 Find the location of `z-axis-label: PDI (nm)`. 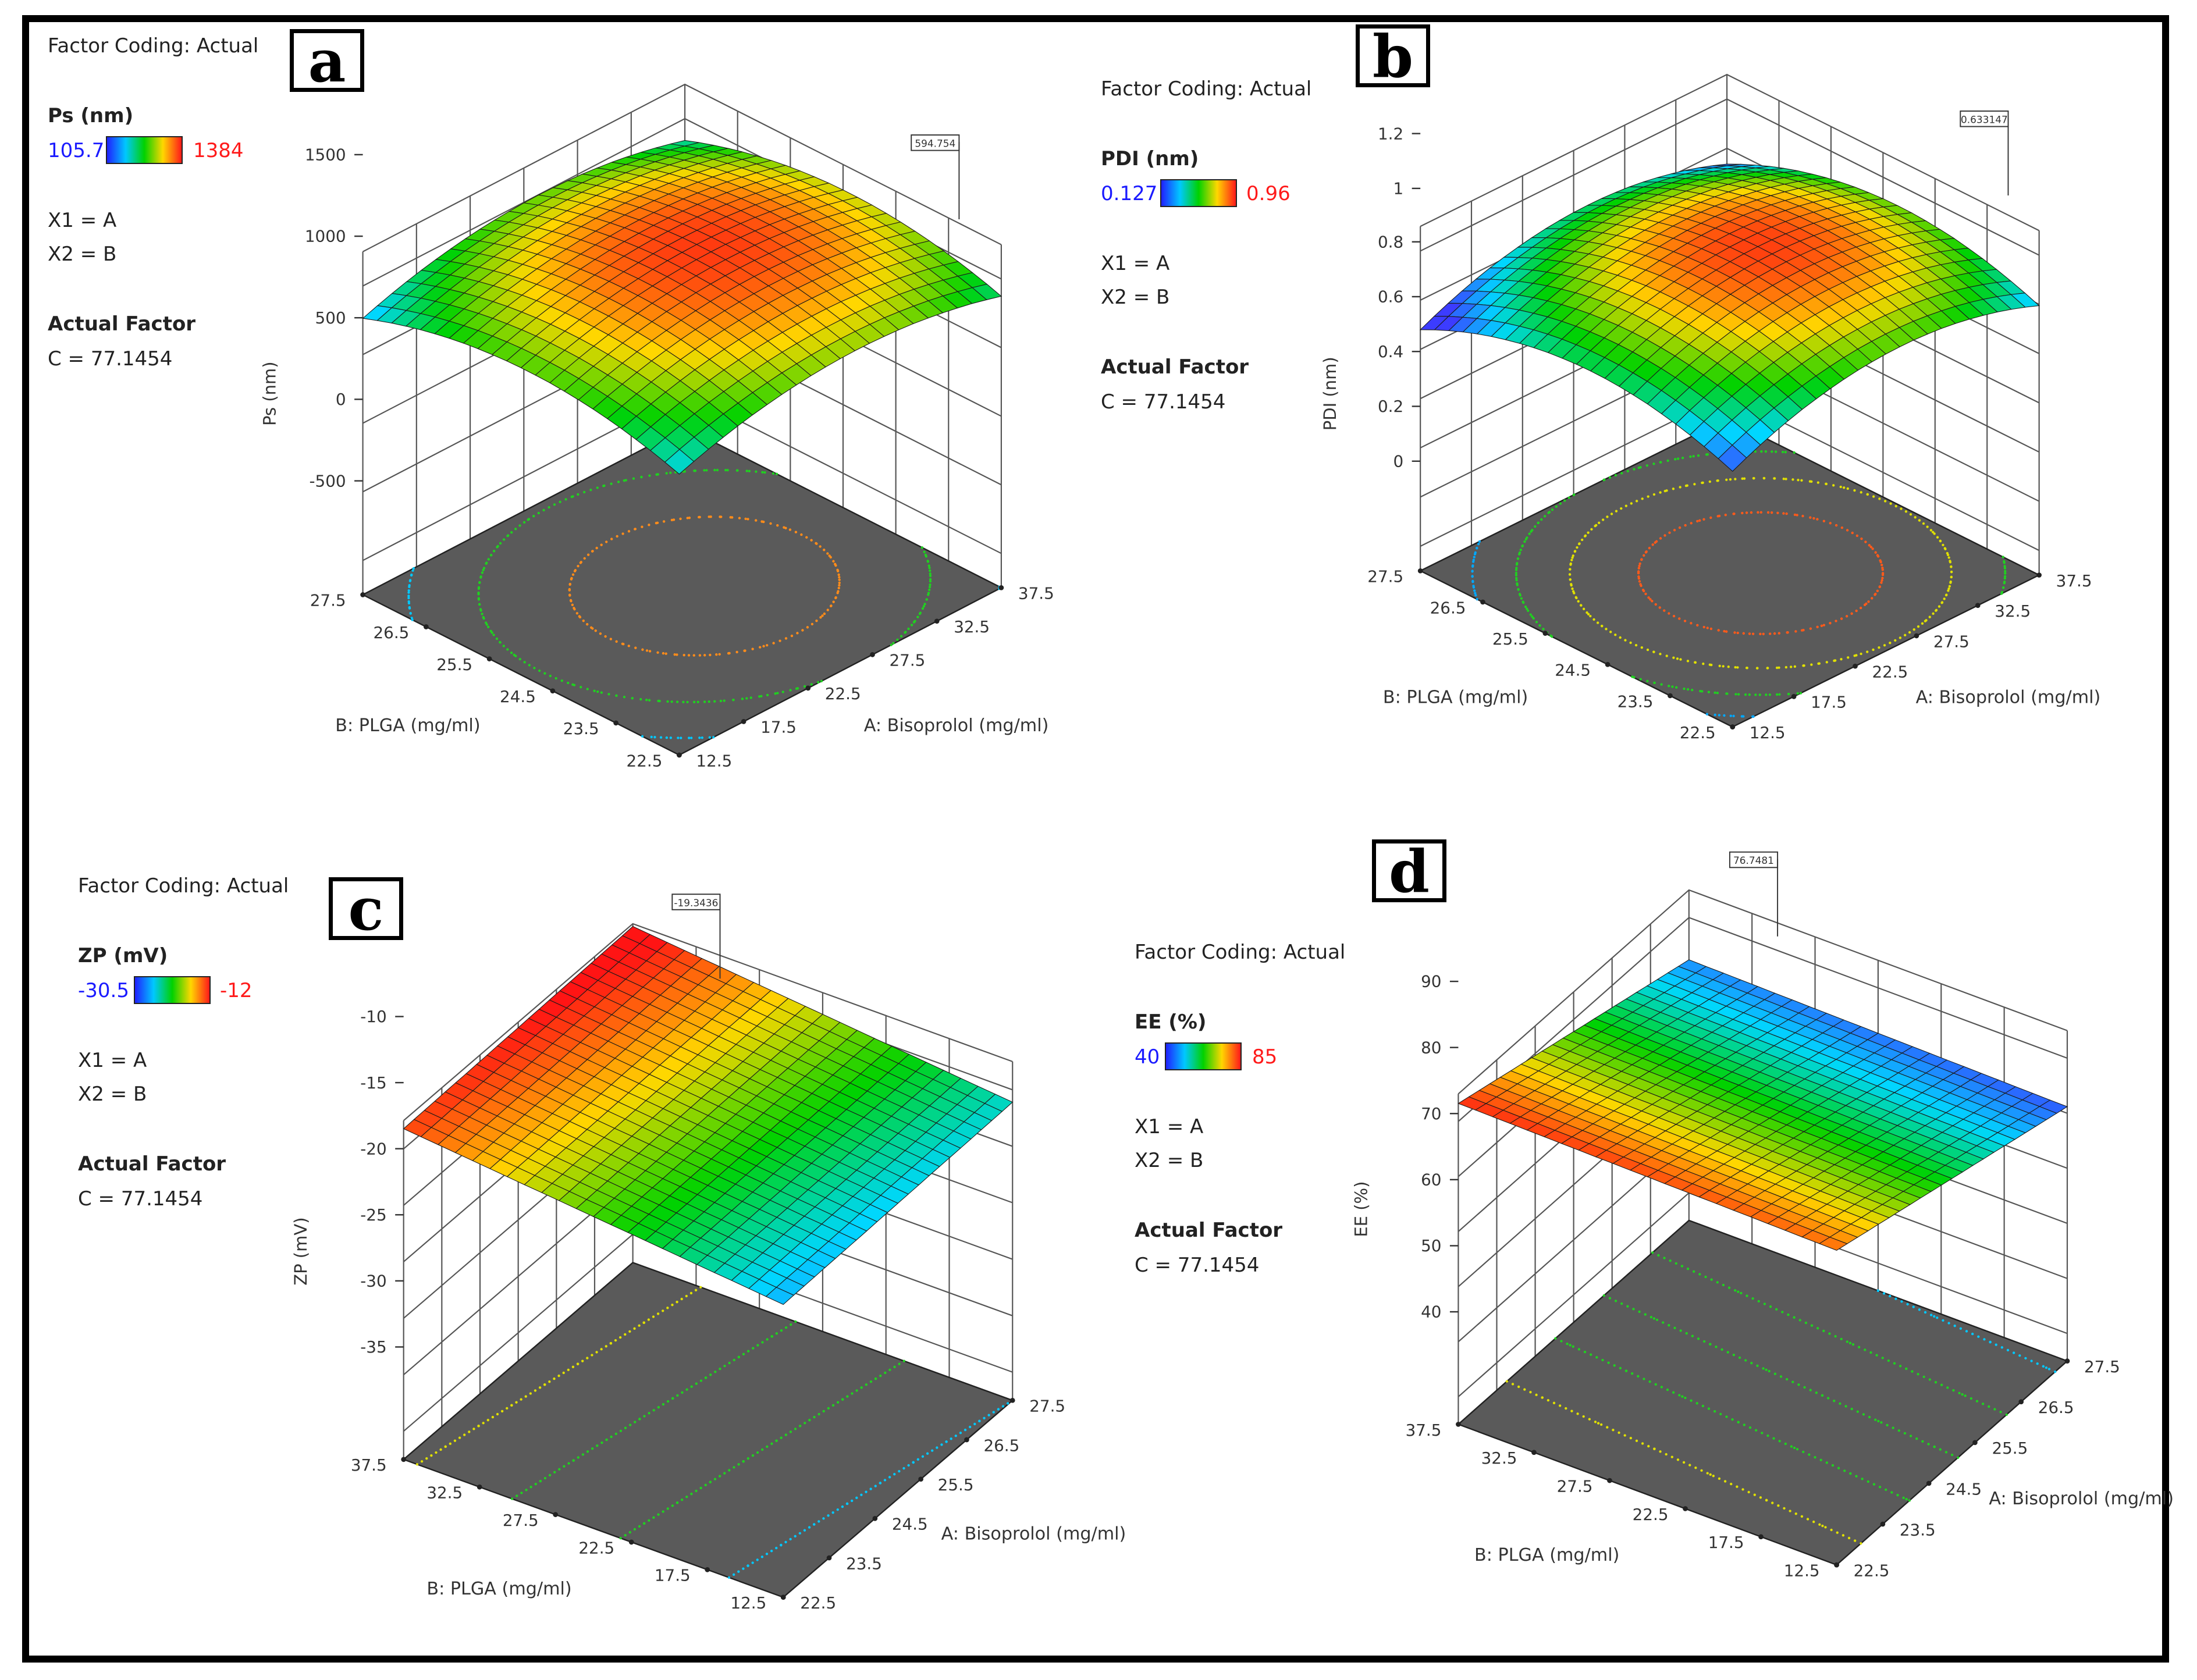

z-axis-label: PDI (nm) is located at coordinates (1330, 393).